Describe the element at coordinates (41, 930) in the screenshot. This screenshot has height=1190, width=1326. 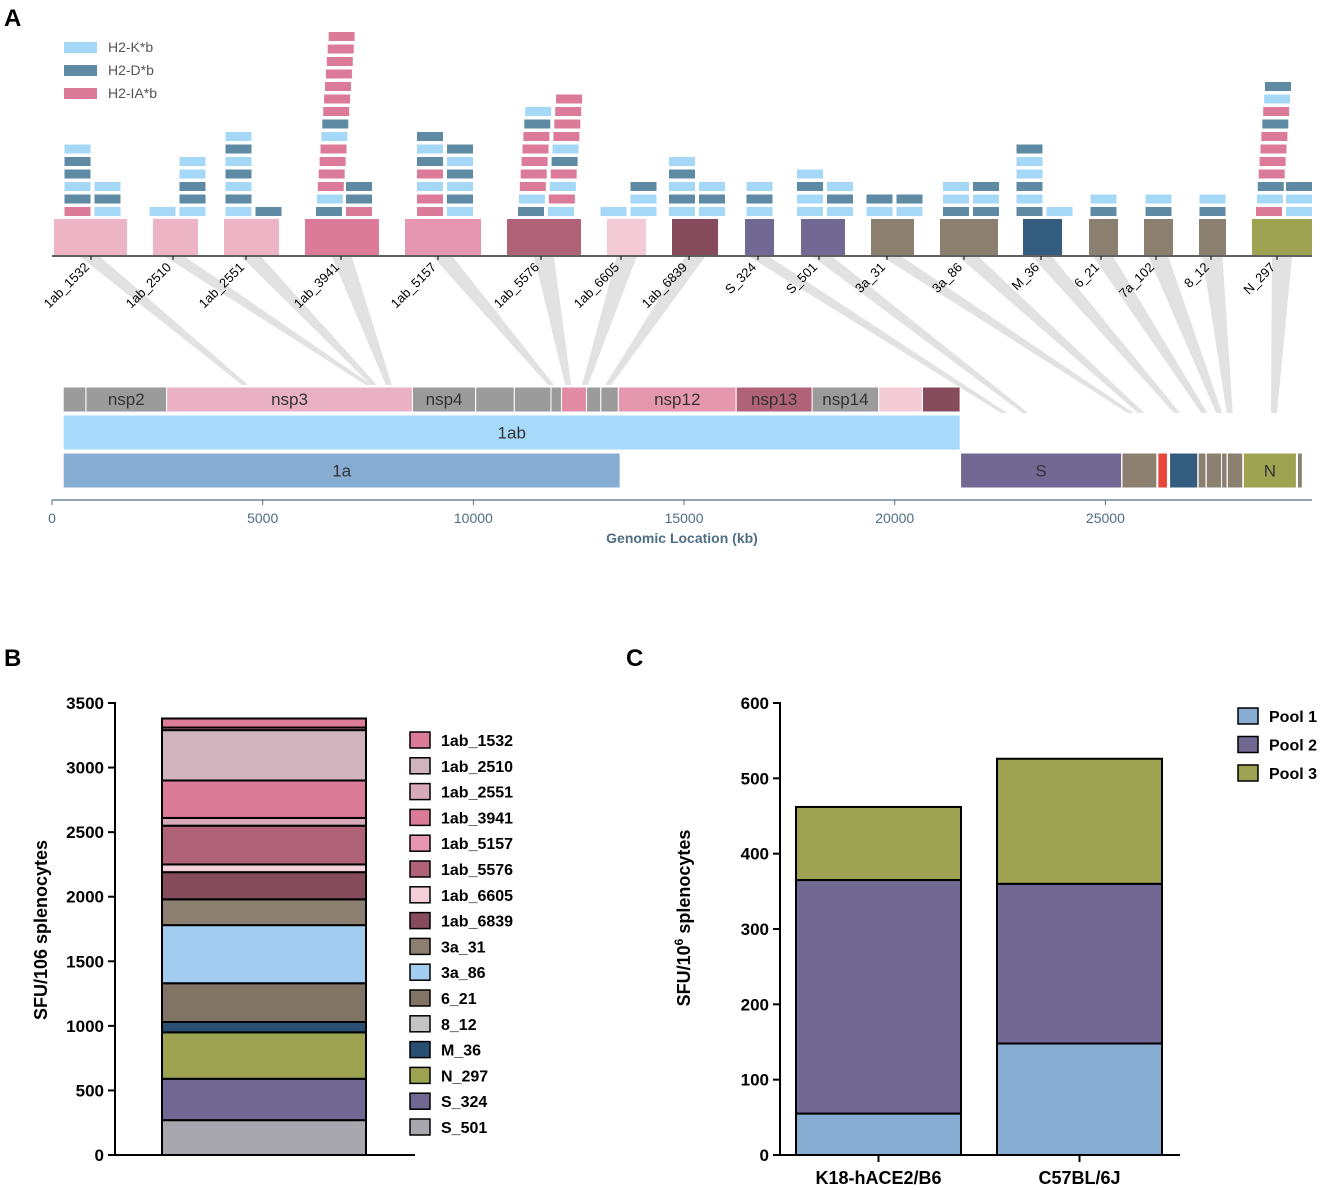
I see `y-axis-title-b: SFU/106 splenocytes` at that location.